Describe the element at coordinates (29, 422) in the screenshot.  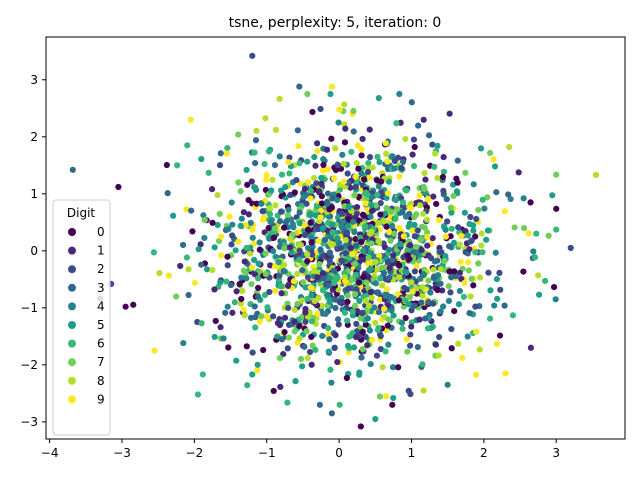
I see `y-tick-label: −3` at that location.